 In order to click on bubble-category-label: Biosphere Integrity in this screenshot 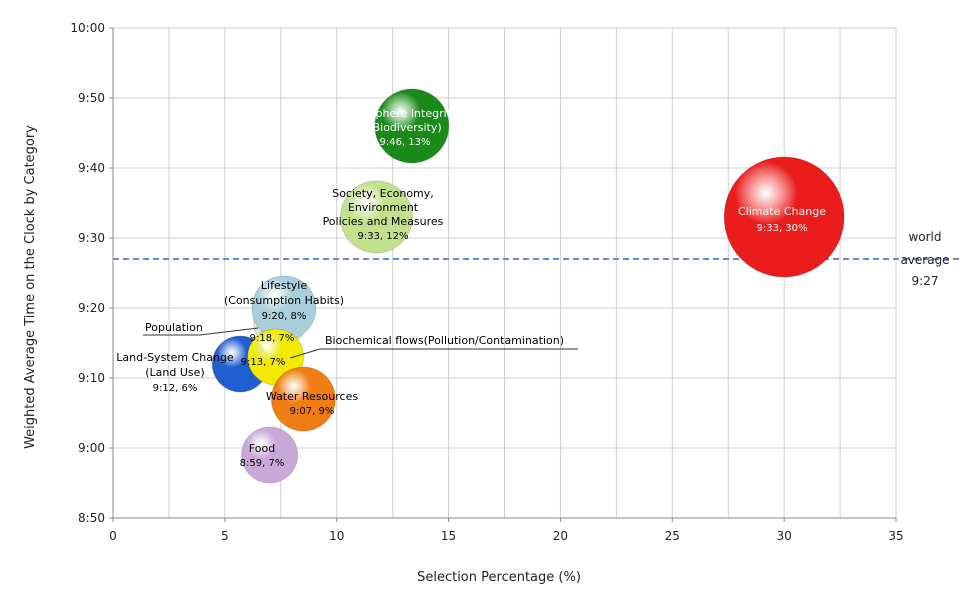, I will do `click(405, 113)`.